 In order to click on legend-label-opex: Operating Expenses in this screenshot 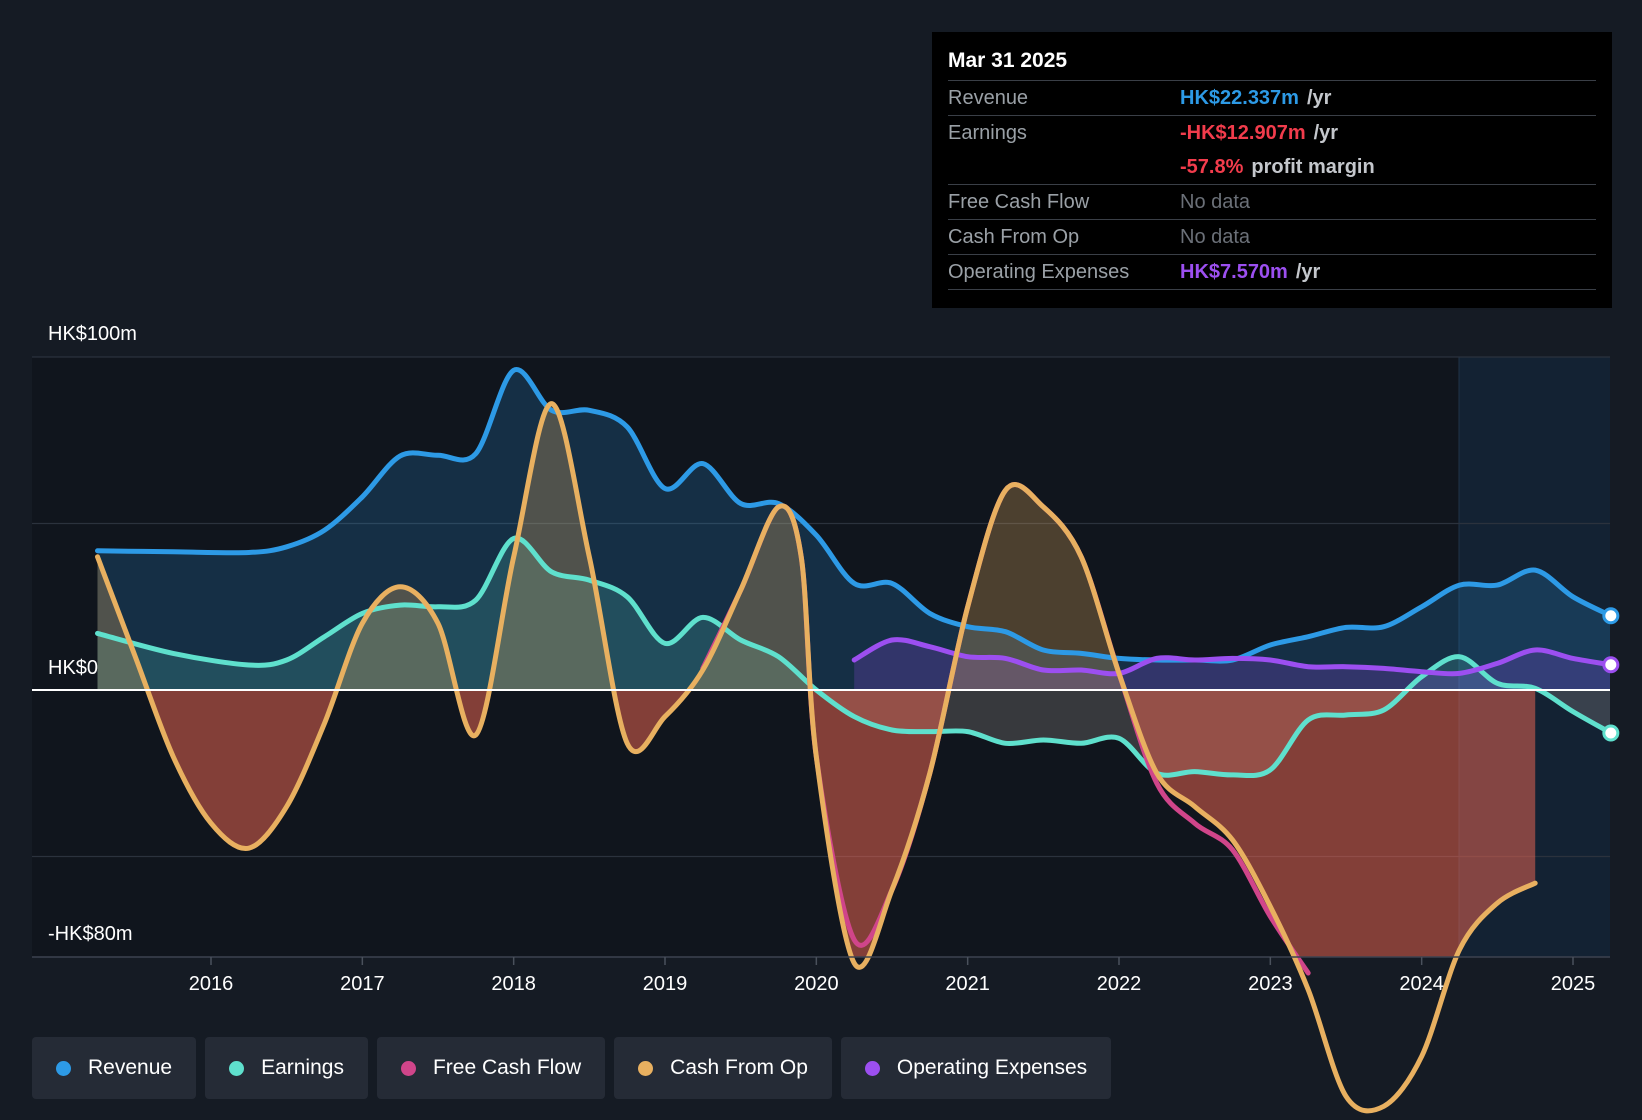, I will do `click(992, 1067)`.